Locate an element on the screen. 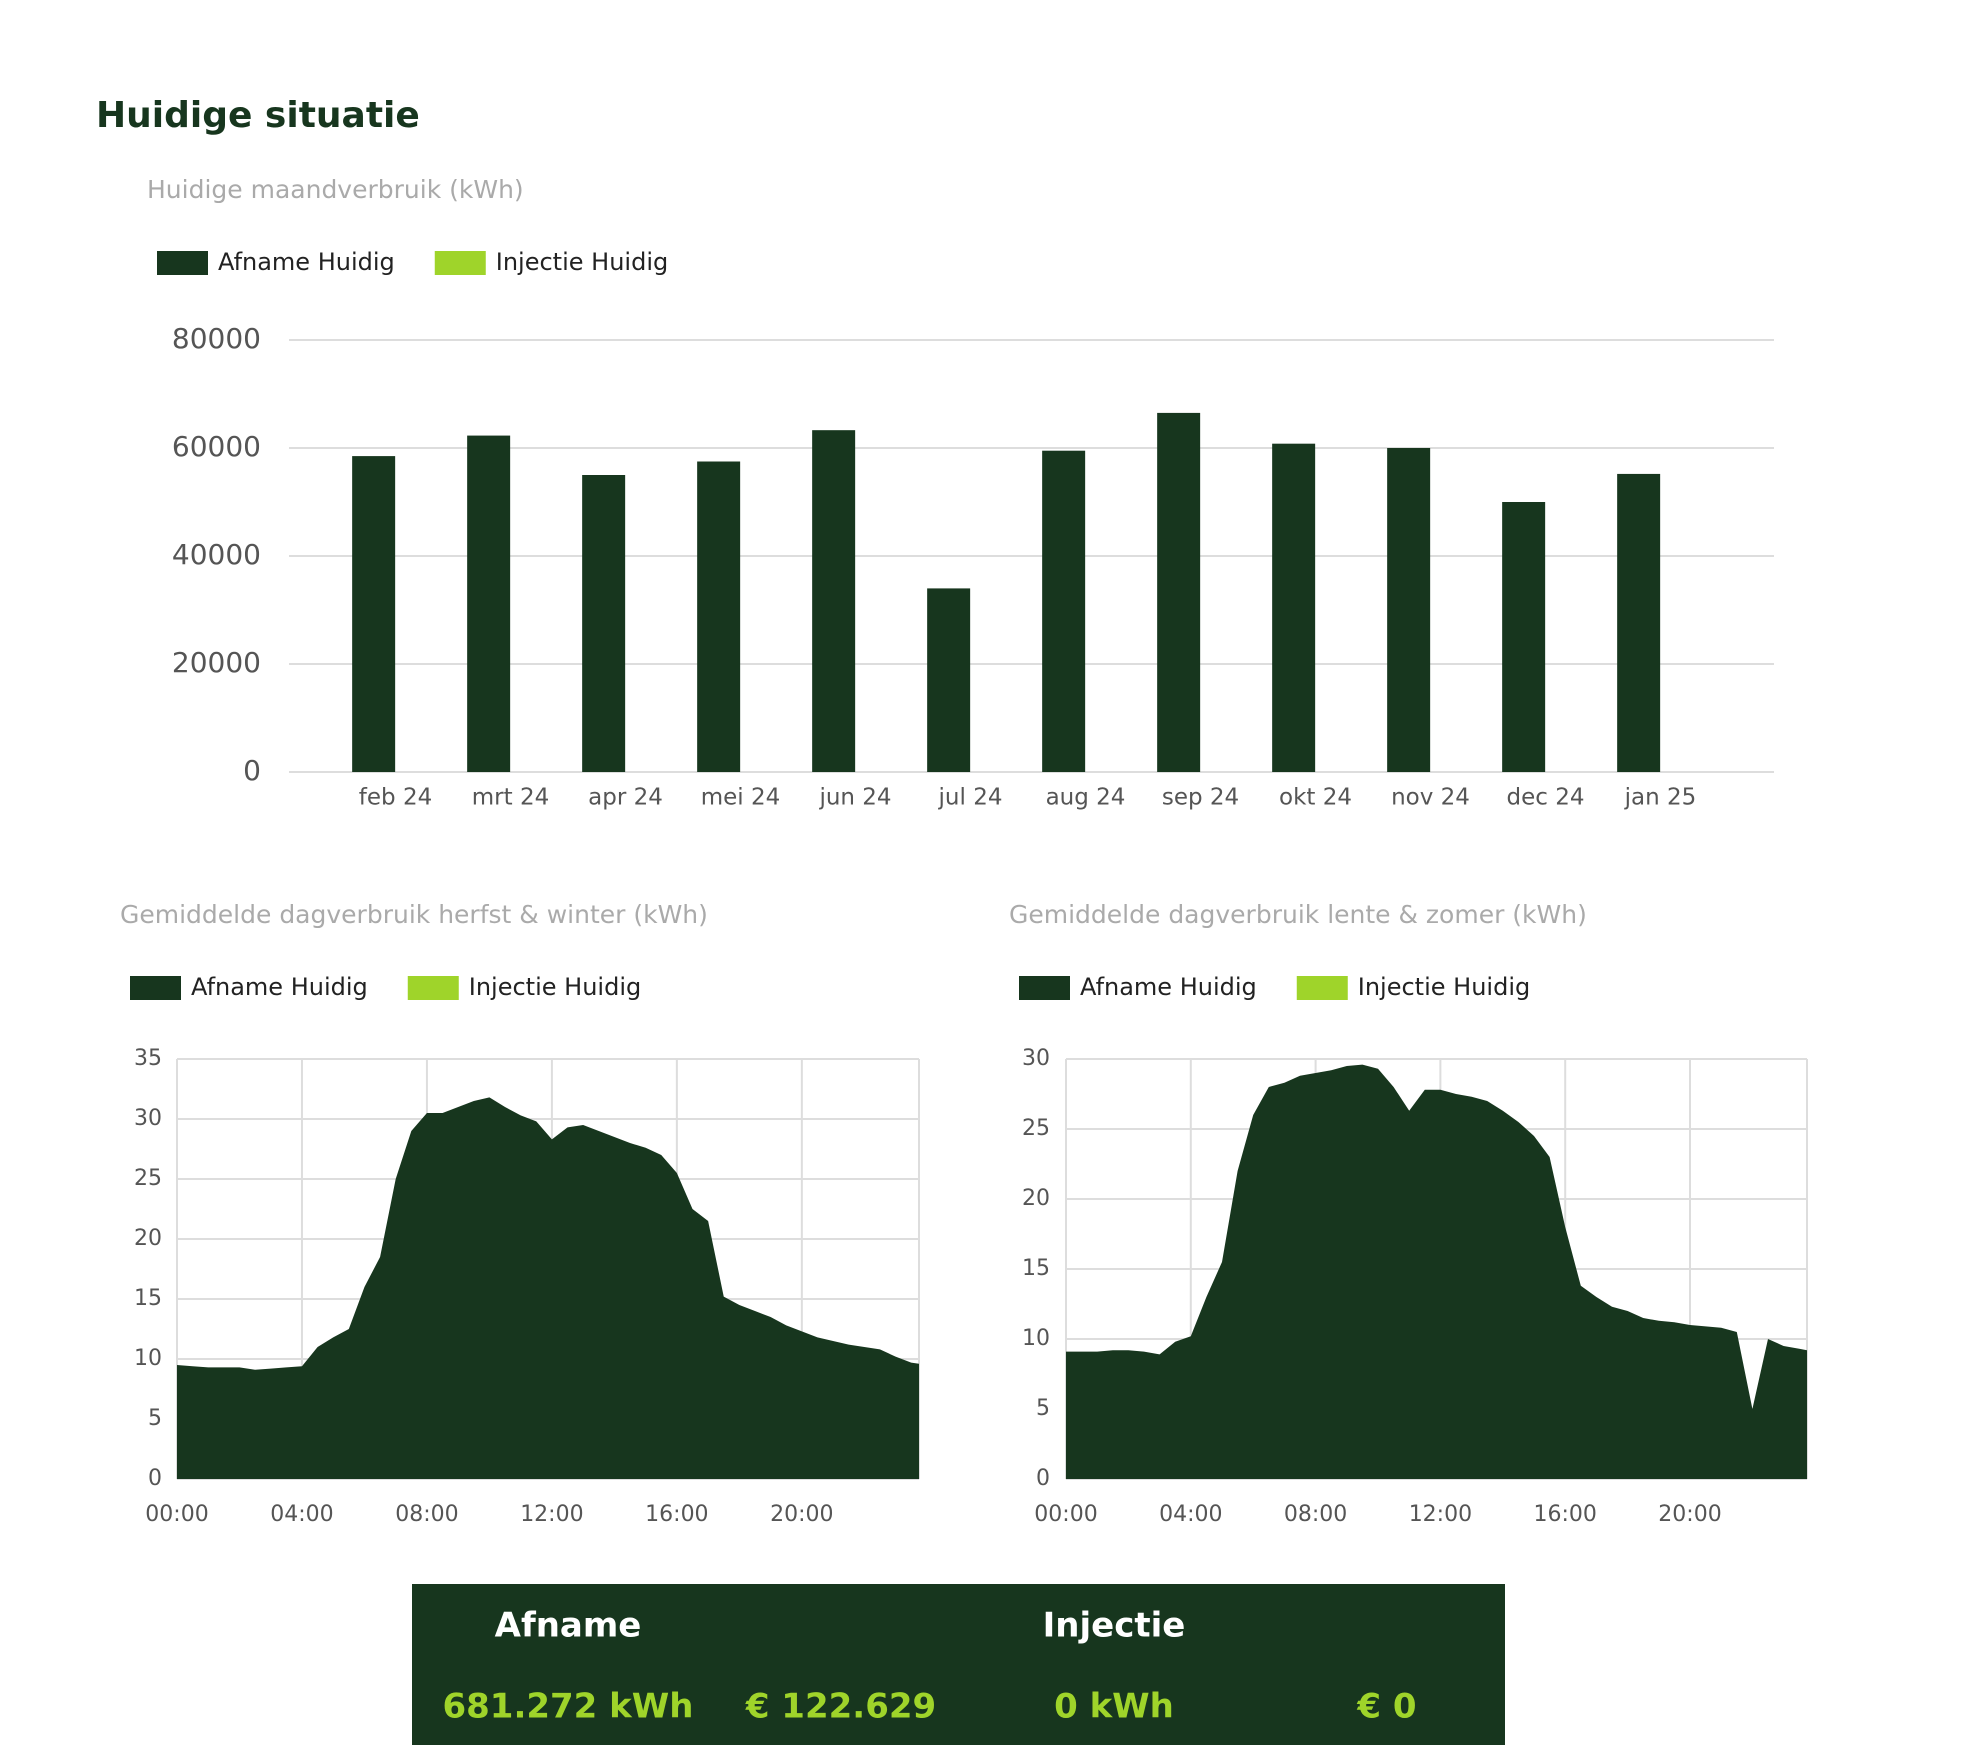 This screenshot has height=1763, width=1967. x-tick-label: sep 24 is located at coordinates (1200, 798).